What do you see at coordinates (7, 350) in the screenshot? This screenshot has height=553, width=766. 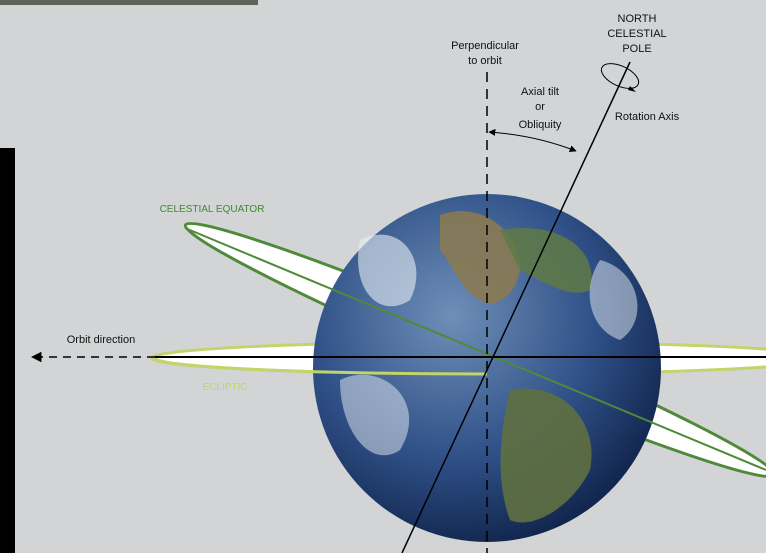 I see `side-bar` at bounding box center [7, 350].